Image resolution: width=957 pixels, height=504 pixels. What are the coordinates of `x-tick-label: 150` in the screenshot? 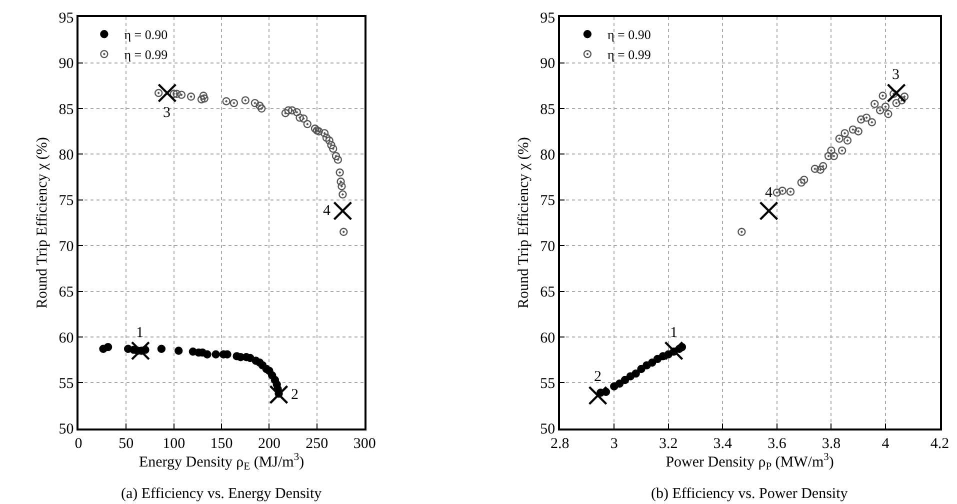 It's located at (221, 444).